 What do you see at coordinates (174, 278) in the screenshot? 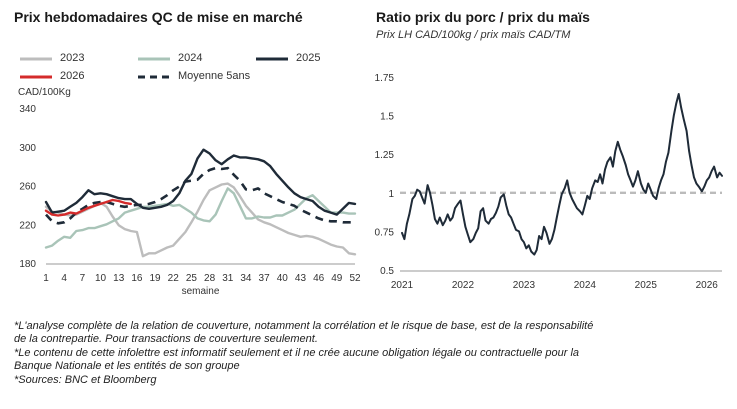
I see `left-x-tick-label: 22` at bounding box center [174, 278].